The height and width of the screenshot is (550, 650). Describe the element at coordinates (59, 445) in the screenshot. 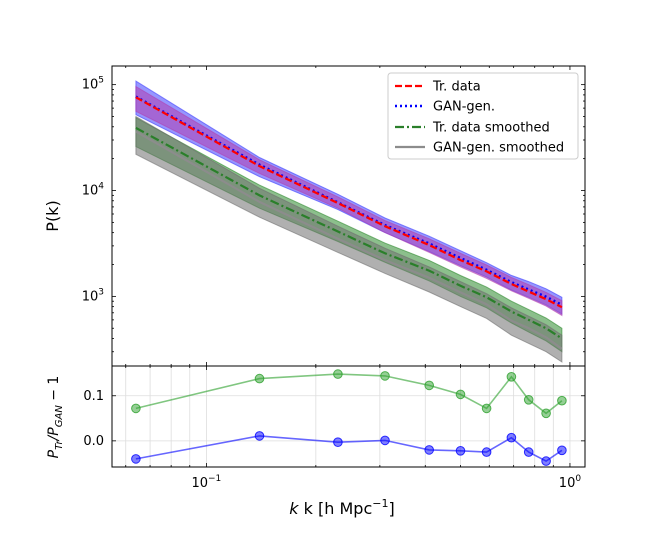

I see `y-label-sub-tr: Tr` at that location.